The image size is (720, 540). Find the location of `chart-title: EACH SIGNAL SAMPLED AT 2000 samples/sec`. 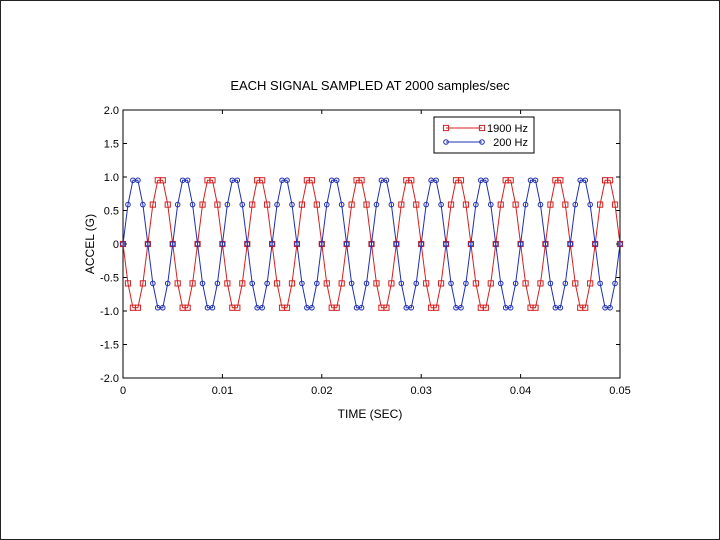

chart-title: EACH SIGNAL SAMPLED AT 2000 samples/sec is located at coordinates (370, 85).